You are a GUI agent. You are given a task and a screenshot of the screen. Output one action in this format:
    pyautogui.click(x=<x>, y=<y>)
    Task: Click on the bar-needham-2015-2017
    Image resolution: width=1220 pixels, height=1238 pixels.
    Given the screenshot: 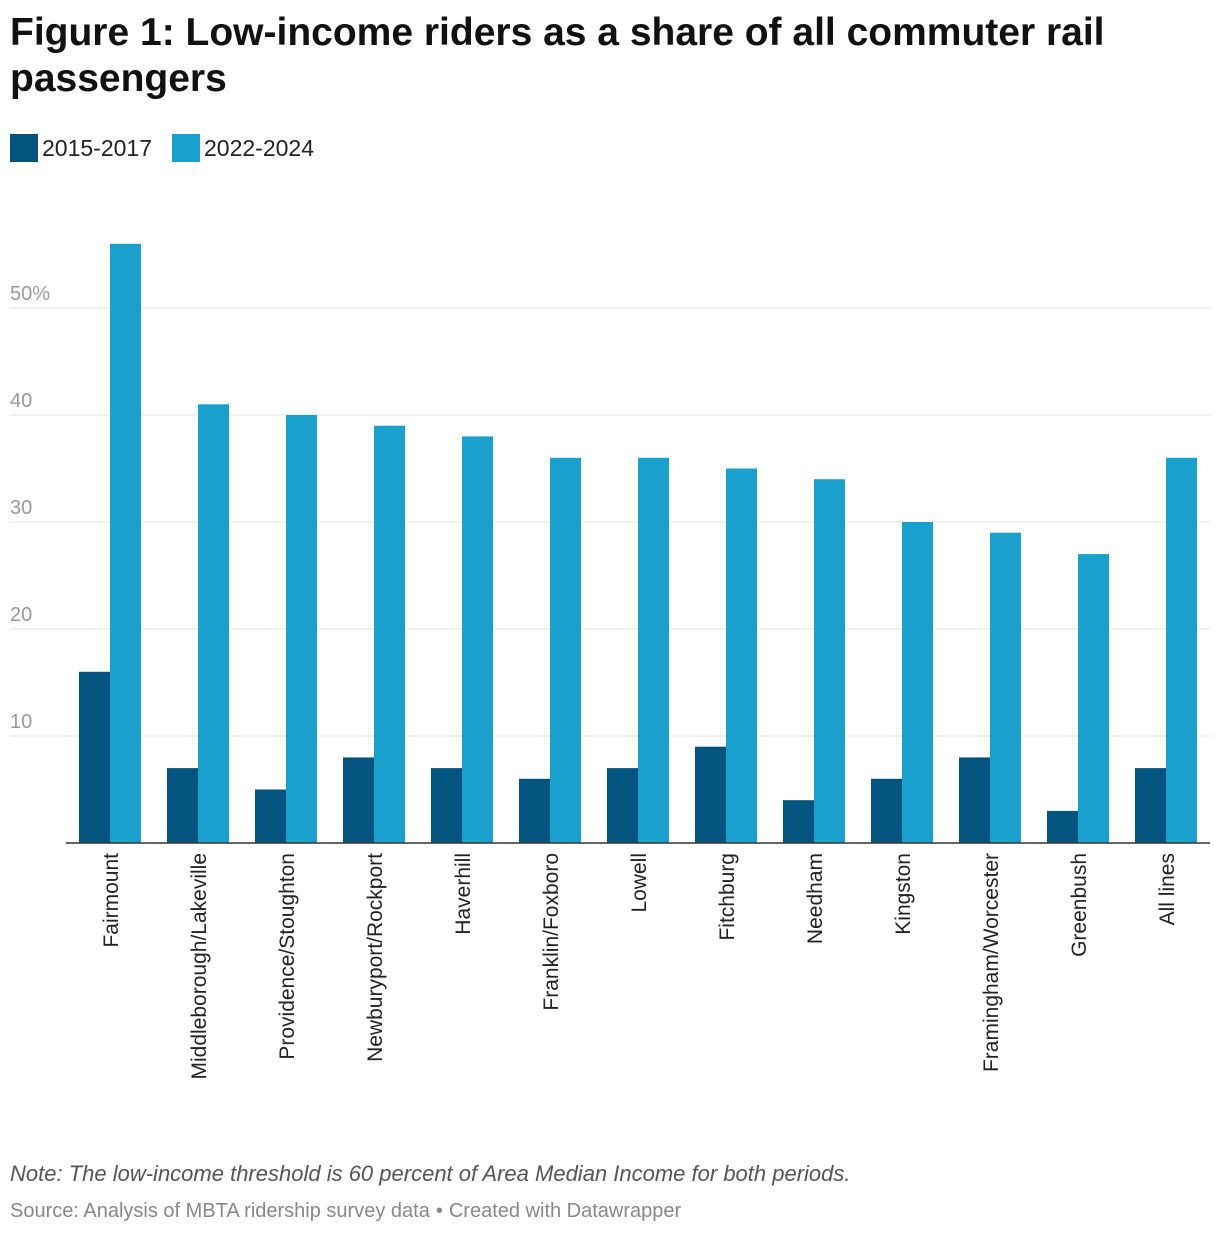 What is the action you would take?
    pyautogui.click(x=798, y=821)
    